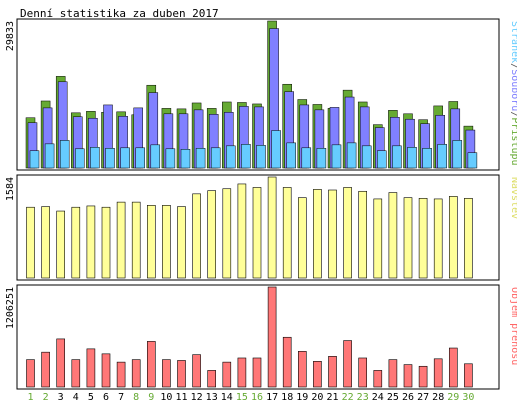 The height and width of the screenshot is (405, 517). What do you see at coordinates (10, 308) in the screenshot?
I see `y-max-label: 1206251` at bounding box center [10, 308].